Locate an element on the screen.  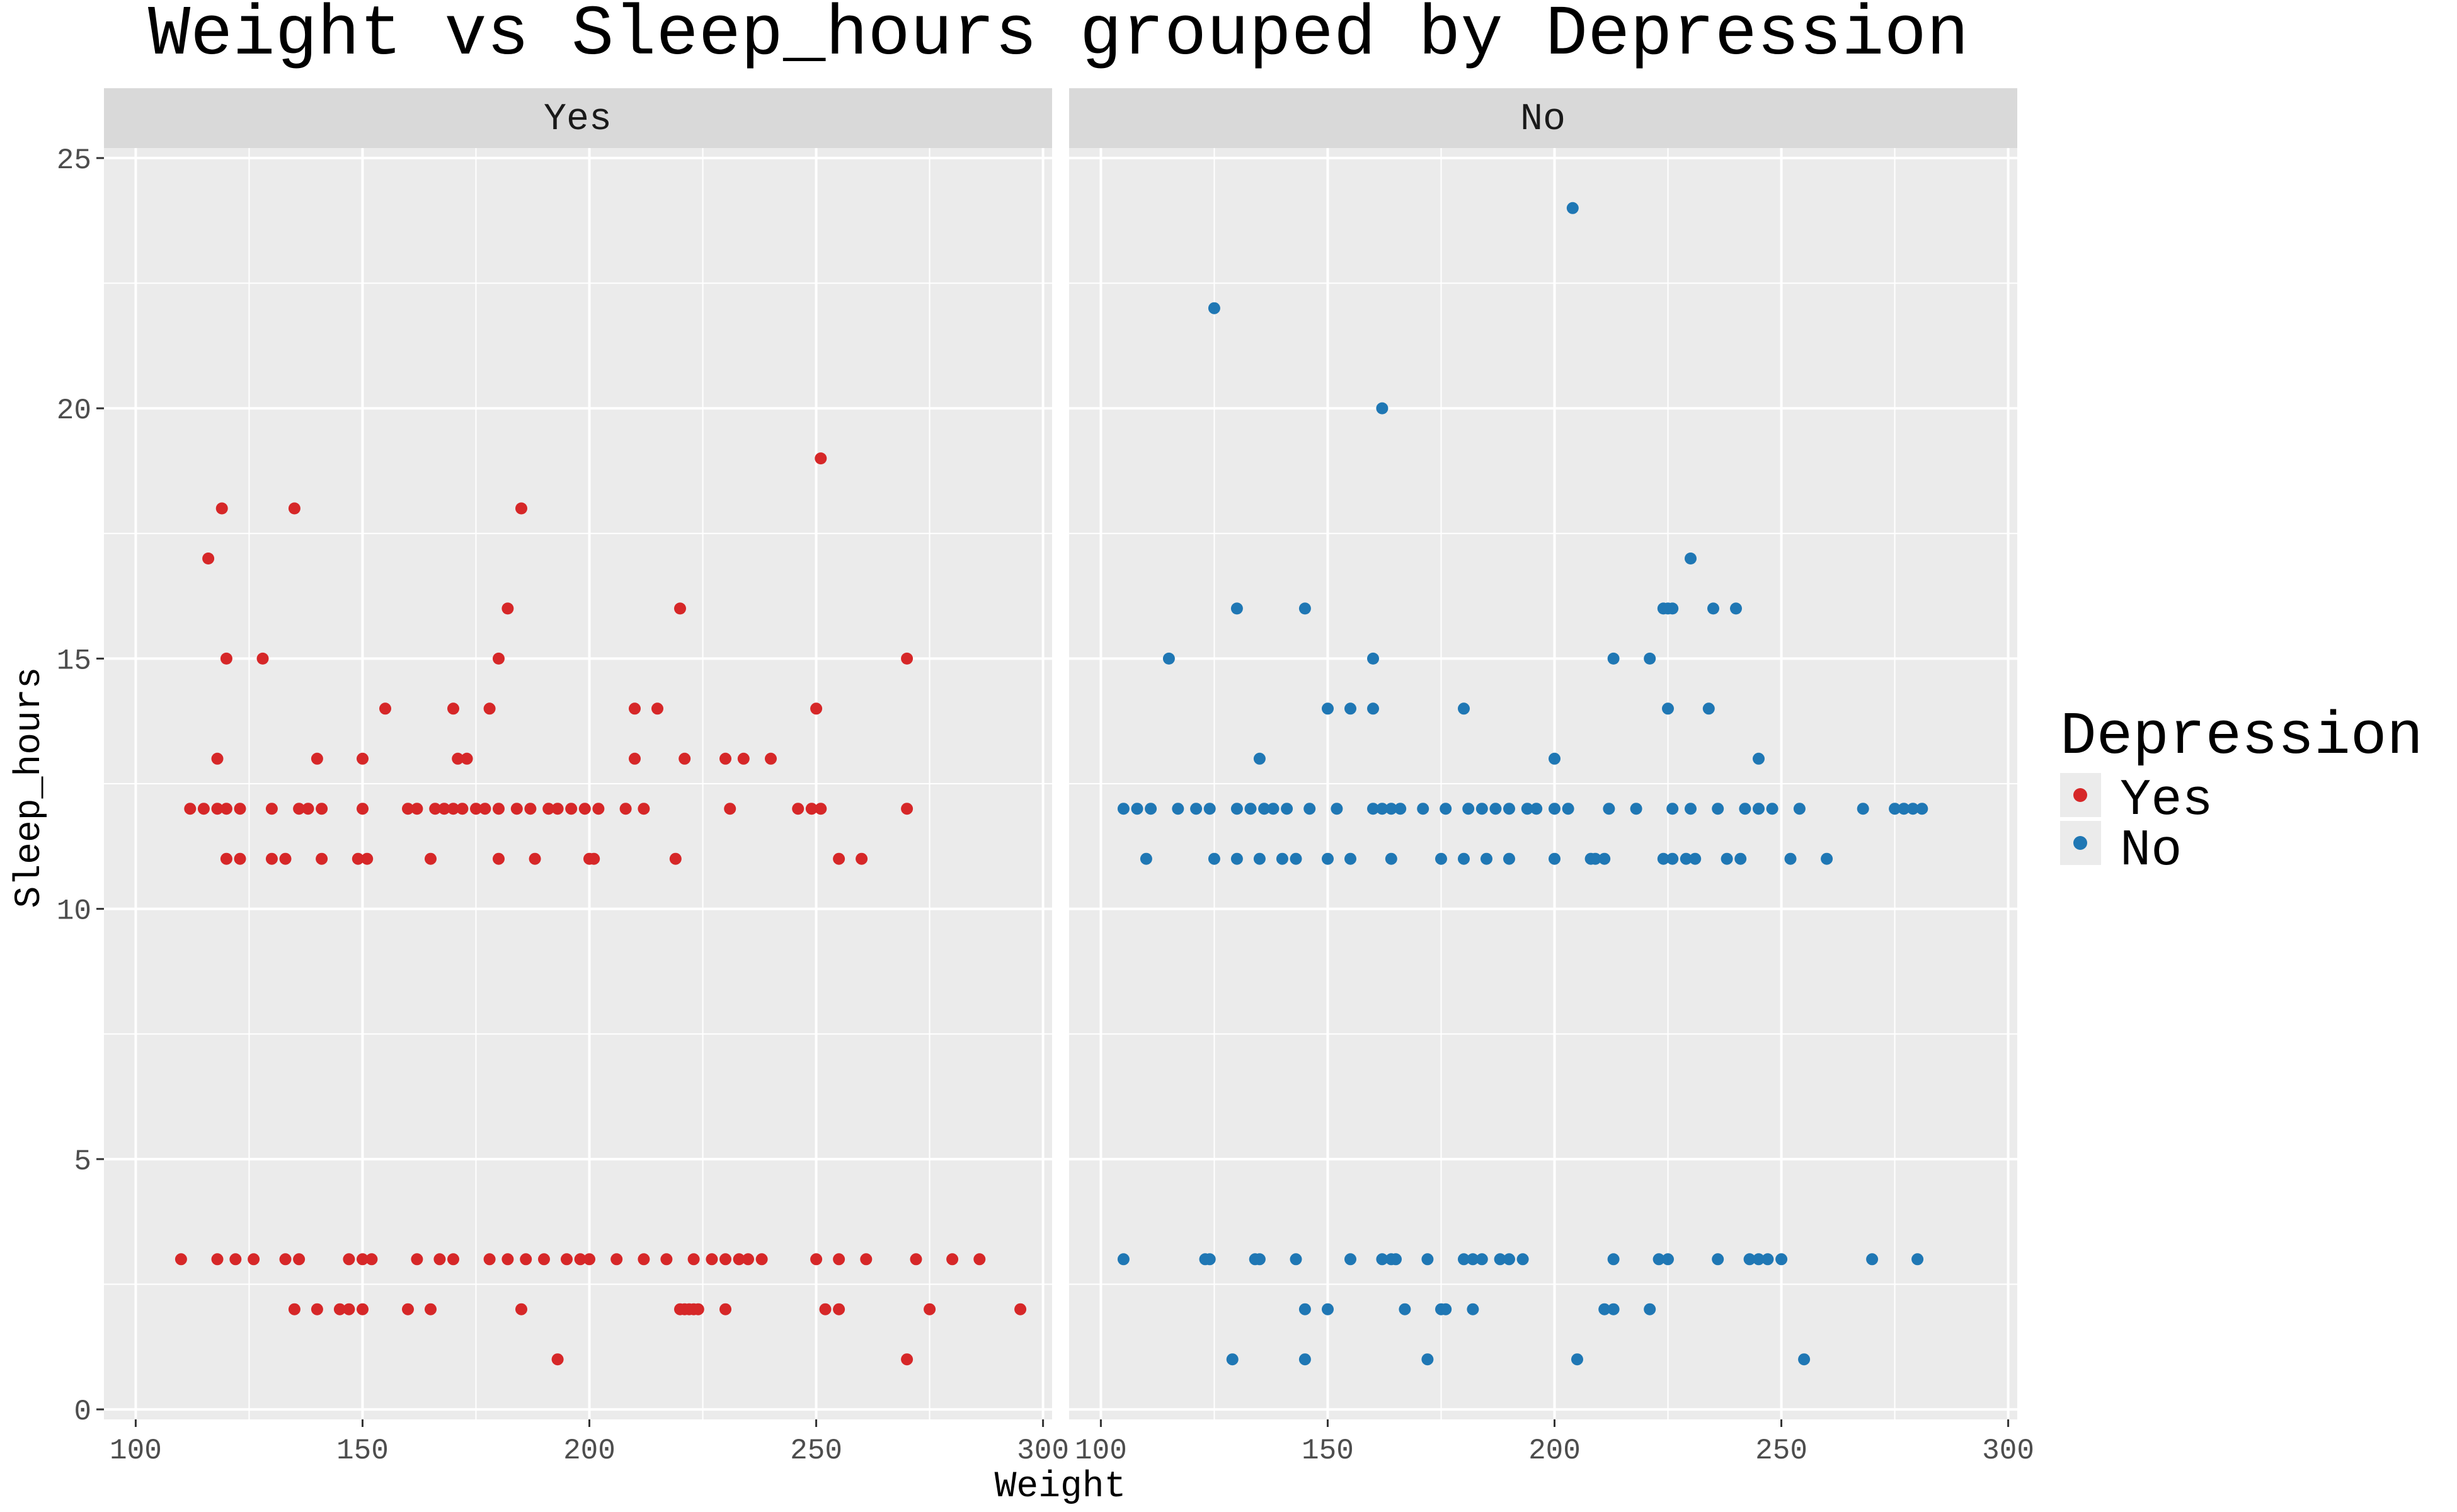
x-axis-yes: 100 150 200 250 300 is located at coordinates (589, 1443).